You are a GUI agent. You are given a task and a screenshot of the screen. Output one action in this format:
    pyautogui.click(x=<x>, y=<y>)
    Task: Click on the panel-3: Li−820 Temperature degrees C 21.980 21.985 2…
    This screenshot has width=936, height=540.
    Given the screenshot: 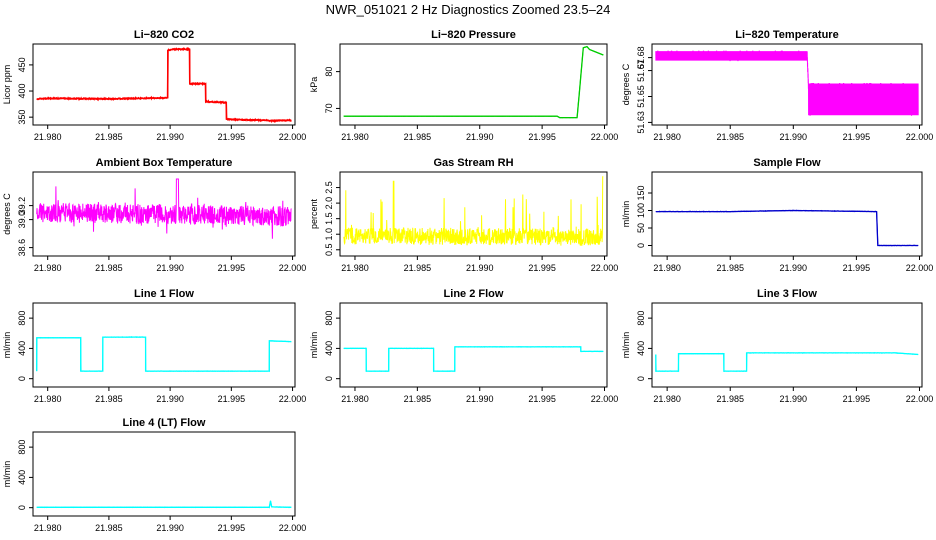 What is the action you would take?
    pyautogui.click(x=777, y=85)
    